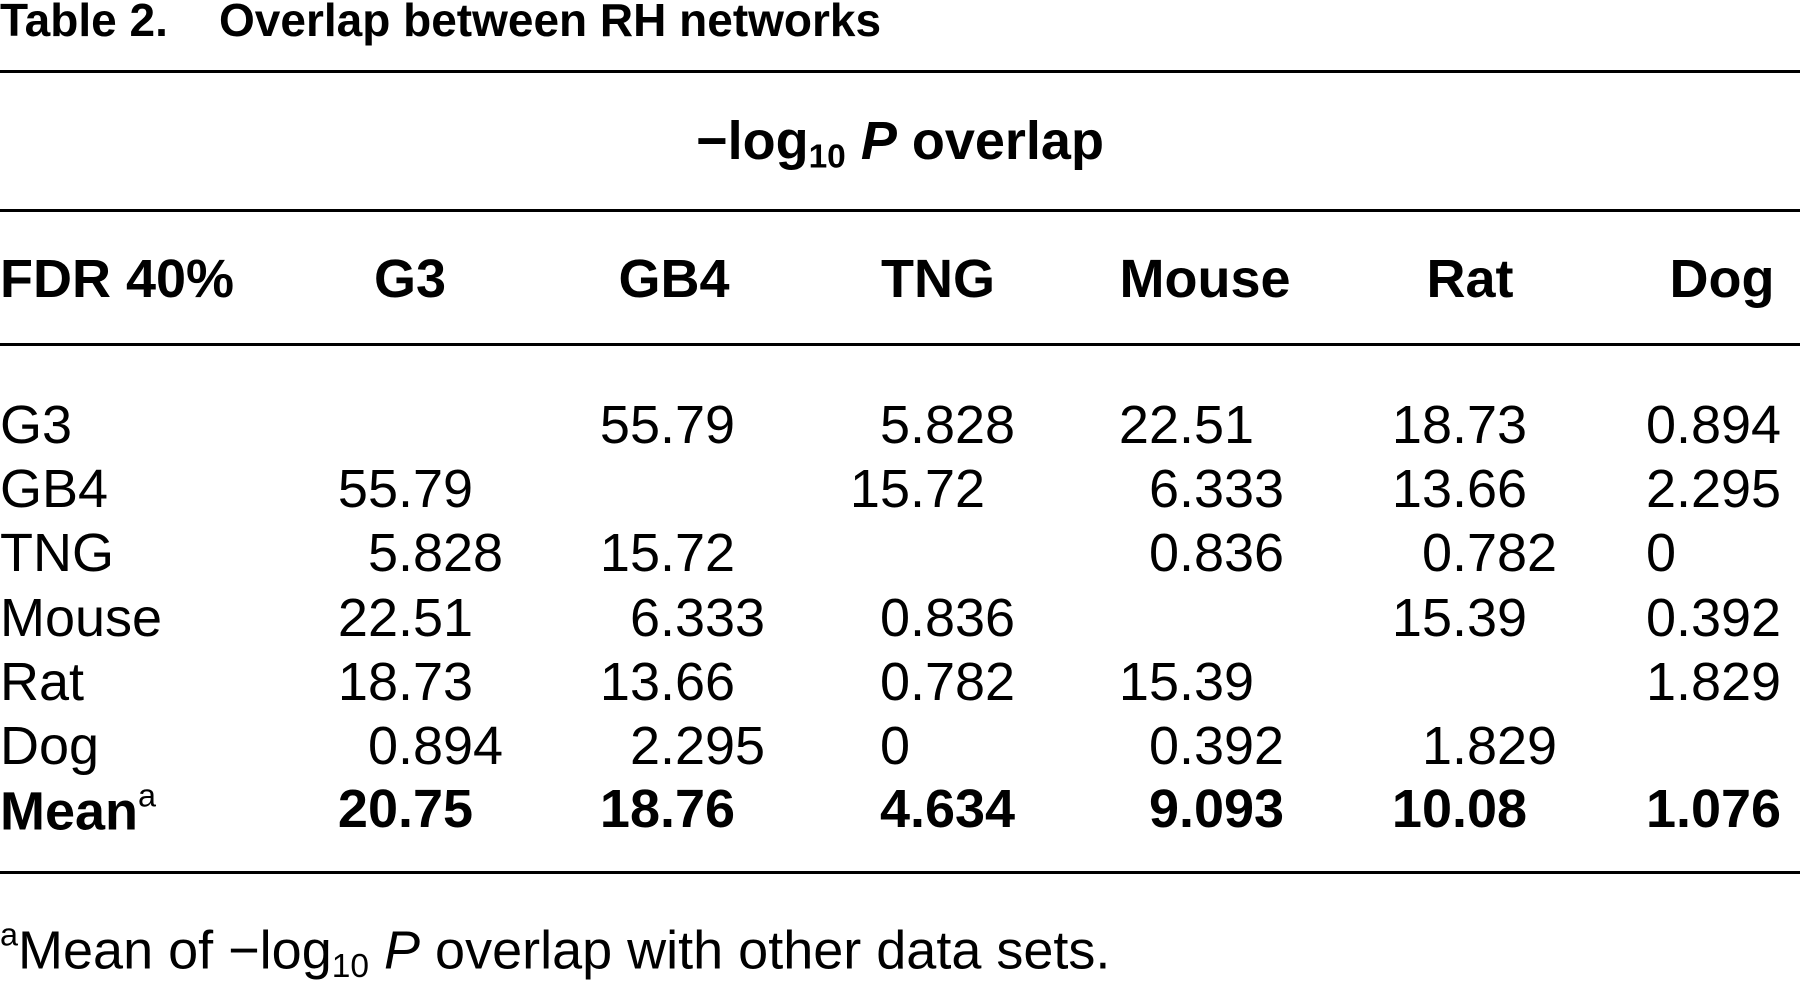 Image resolution: width=1800 pixels, height=981 pixels. What do you see at coordinates (1713, 809) in the screenshot?
I see `cell: 1.076` at bounding box center [1713, 809].